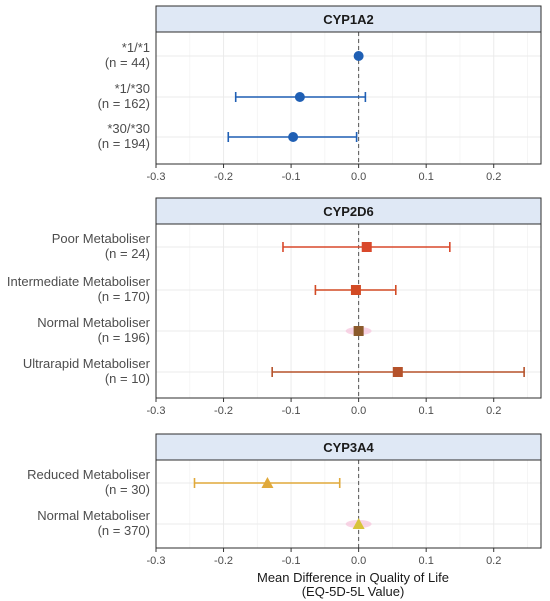 The image size is (550, 601). Describe the element at coordinates (202, 289) in the screenshot. I see `forest-row: Intermediate Metaboliser(n = 170)` at that location.